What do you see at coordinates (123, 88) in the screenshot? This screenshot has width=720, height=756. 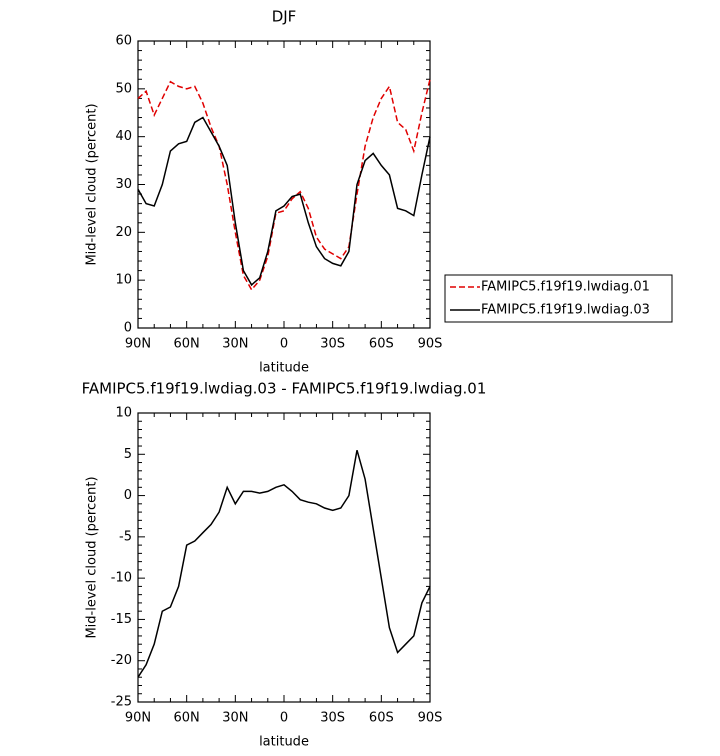 I see `y-tick-label: 50` at bounding box center [123, 88].